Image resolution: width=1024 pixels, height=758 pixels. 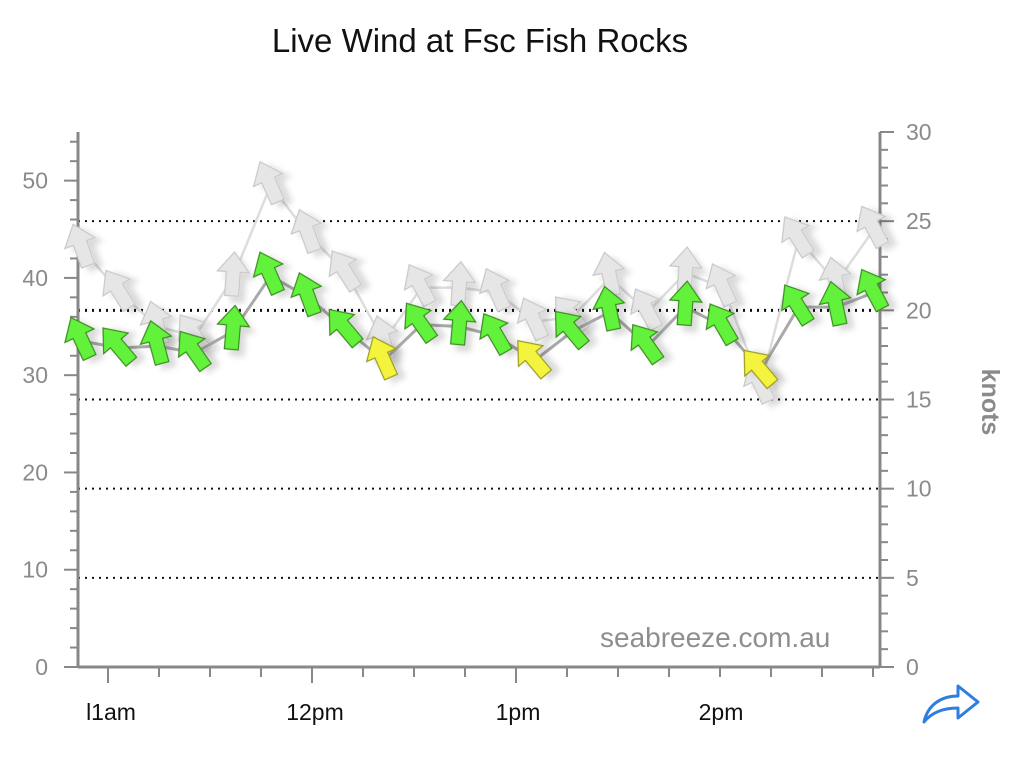 I want to click on share-arrow-icon, so click(x=951, y=704).